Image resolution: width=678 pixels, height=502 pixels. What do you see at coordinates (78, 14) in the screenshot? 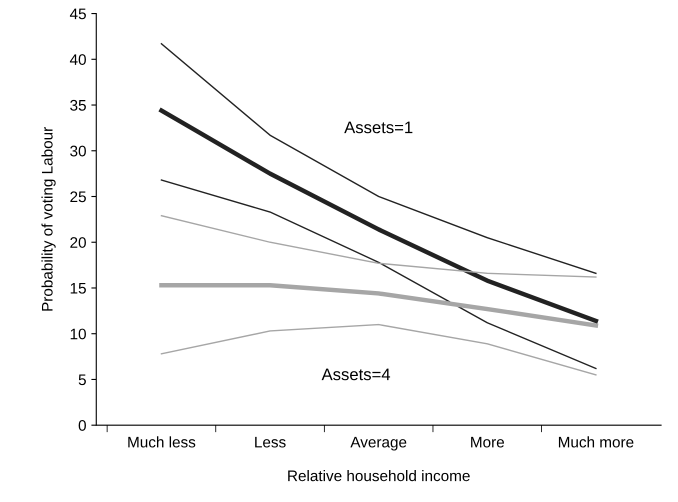
I see `y-tick-label: 45` at bounding box center [78, 14].